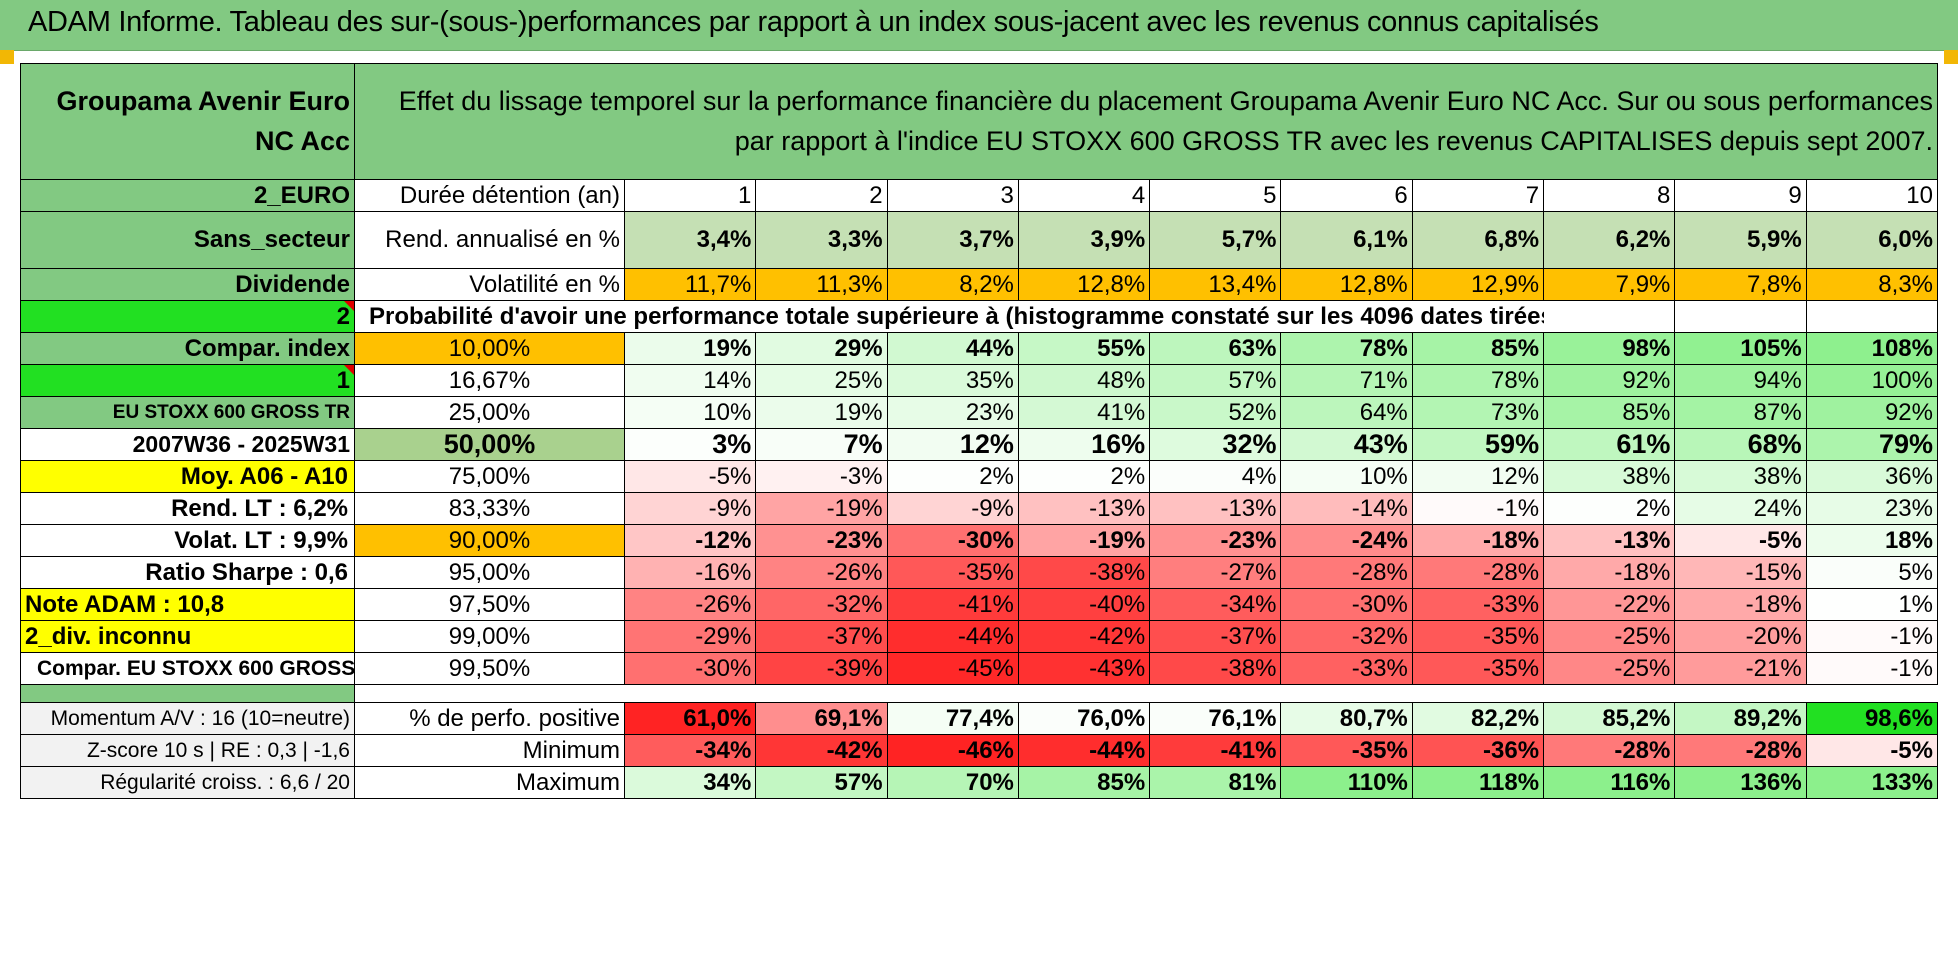 This screenshot has height=977, width=1958. What do you see at coordinates (1346, 572) in the screenshot?
I see `performance-value: -28%` at bounding box center [1346, 572].